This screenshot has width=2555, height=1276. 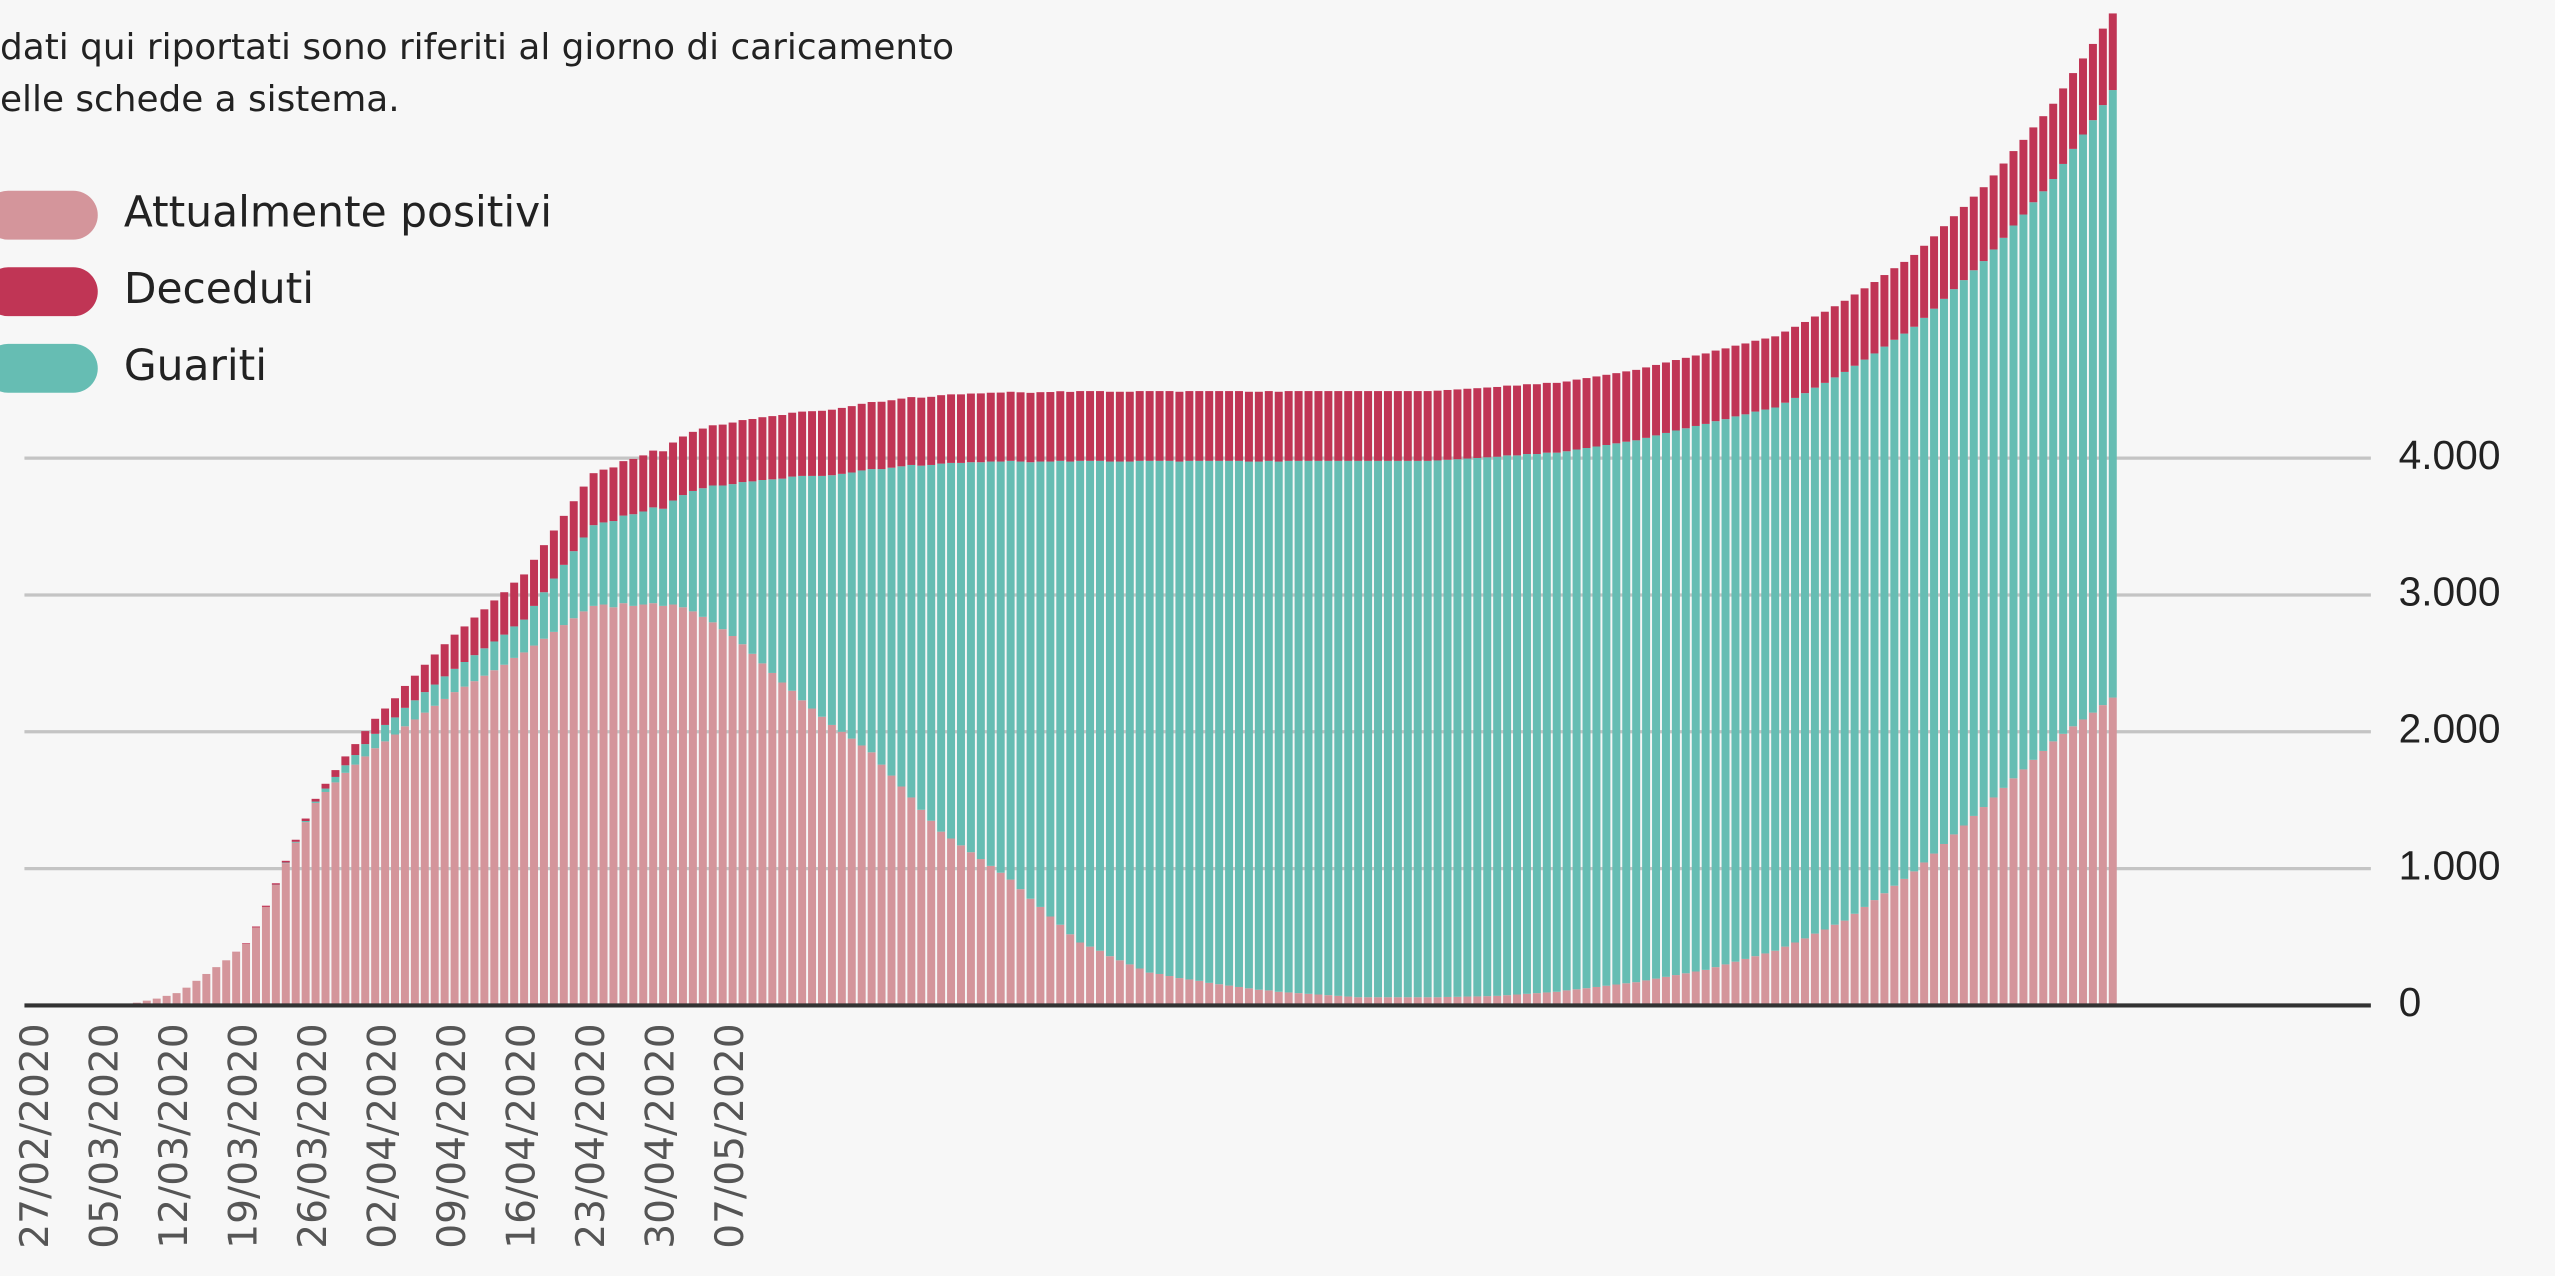 What do you see at coordinates (730, 1135) in the screenshot?
I see `x-tick-label: 07/05/2020` at bounding box center [730, 1135].